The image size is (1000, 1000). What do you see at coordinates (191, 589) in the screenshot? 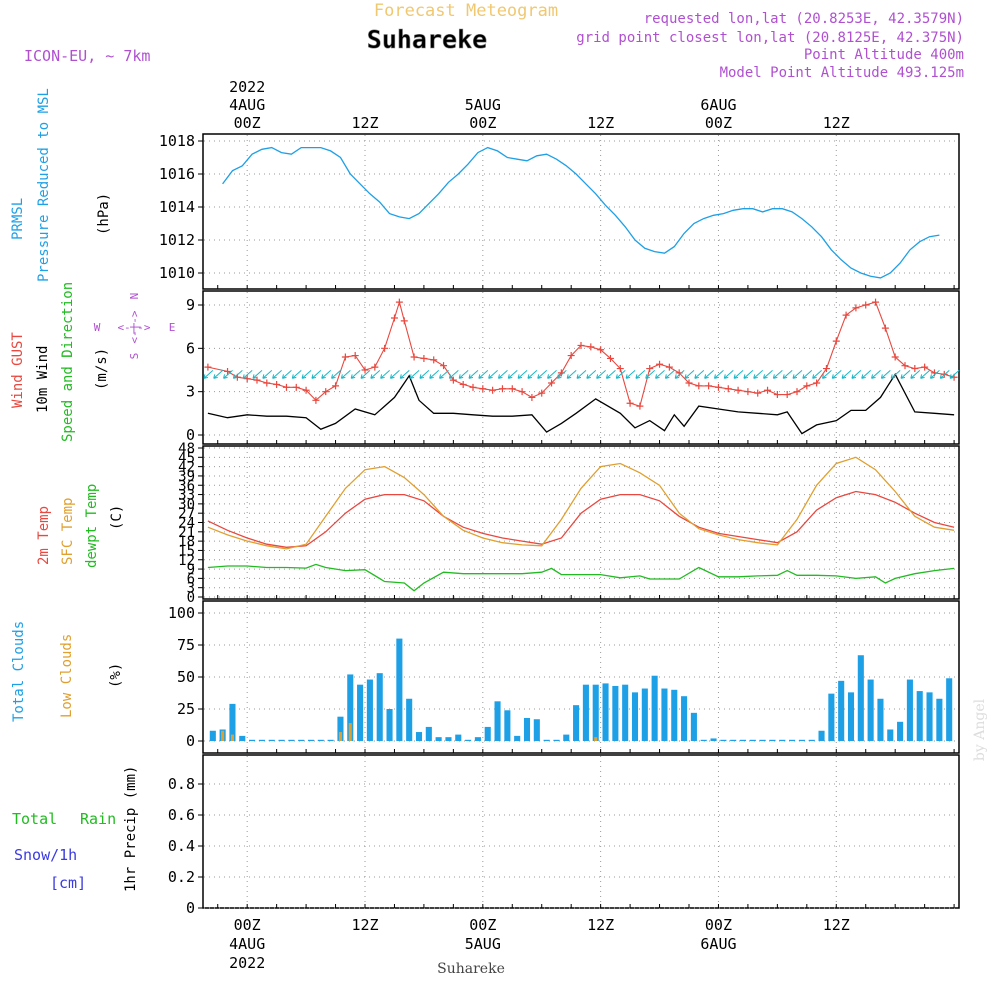
I see `ytick-label-temp: 3` at bounding box center [191, 589].